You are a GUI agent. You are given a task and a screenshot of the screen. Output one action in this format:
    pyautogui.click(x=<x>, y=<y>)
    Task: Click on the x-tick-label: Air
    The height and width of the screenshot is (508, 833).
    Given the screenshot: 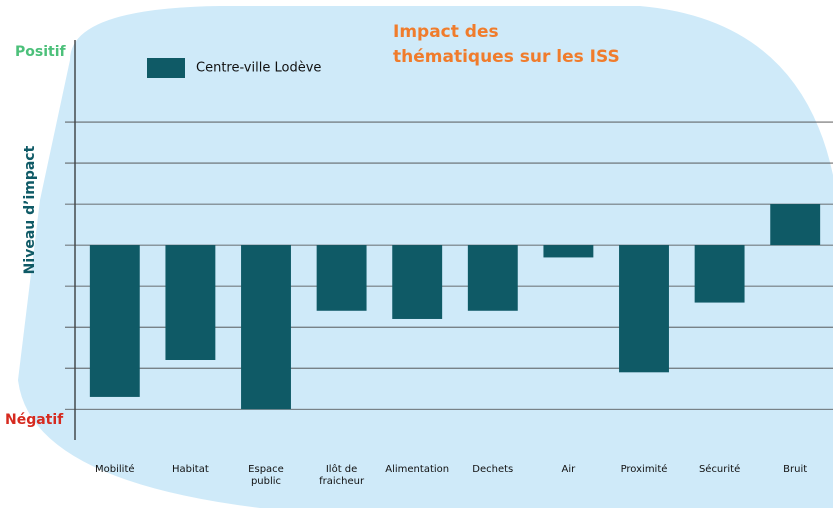 What is the action you would take?
    pyautogui.click(x=568, y=469)
    